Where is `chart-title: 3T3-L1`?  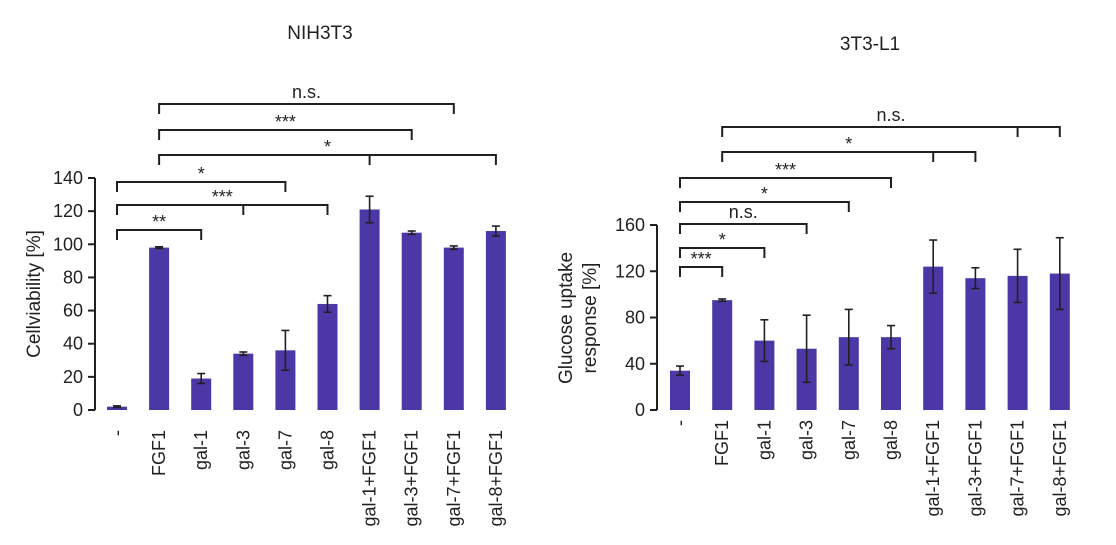
chart-title: 3T3-L1 is located at coordinates (870, 44).